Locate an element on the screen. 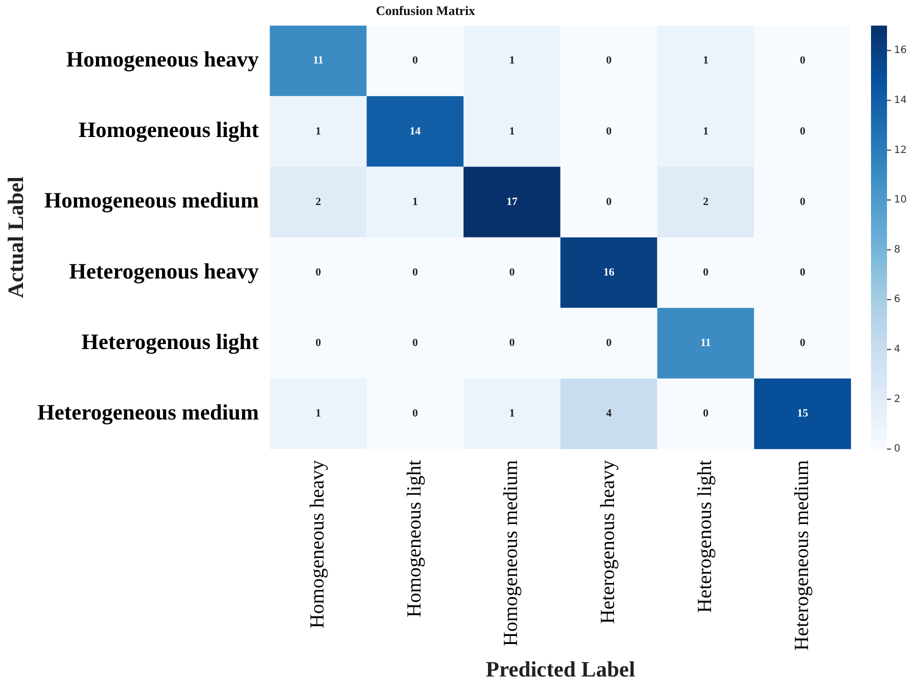  data-label: 14 is located at coordinates (416, 131).